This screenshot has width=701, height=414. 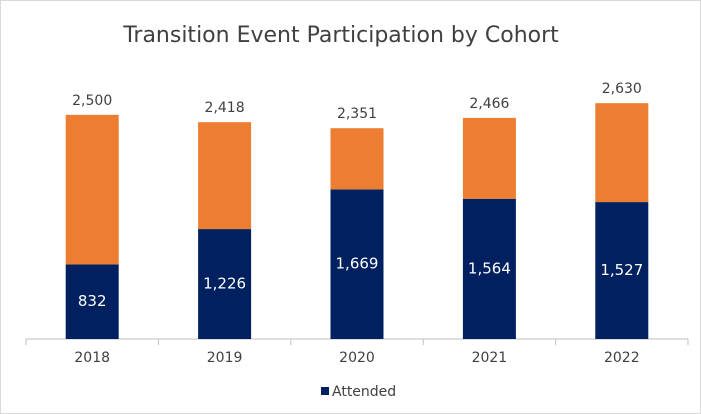 What do you see at coordinates (490, 358) in the screenshot?
I see `x-tick-label: 2021` at bounding box center [490, 358].